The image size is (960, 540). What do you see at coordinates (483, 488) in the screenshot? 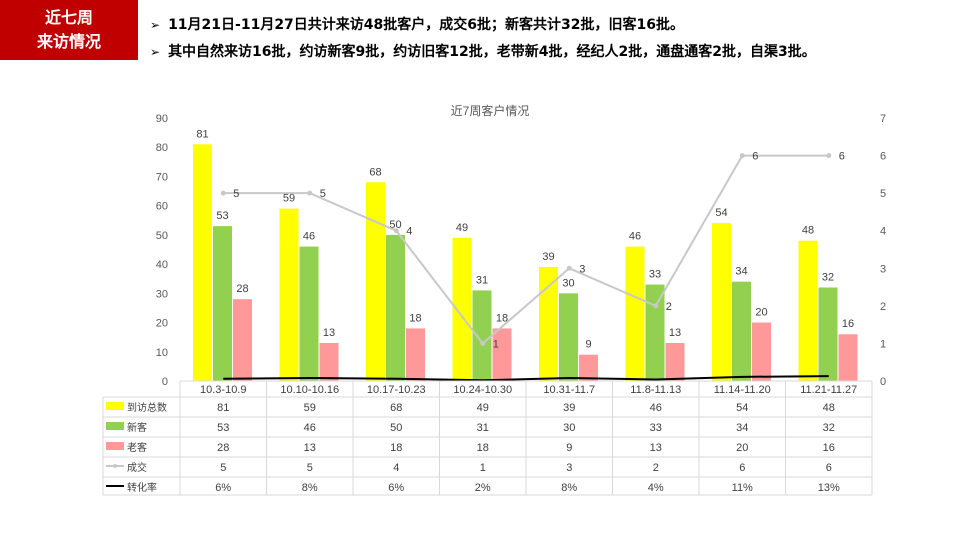
I see `table-cell: 2%` at bounding box center [483, 488].